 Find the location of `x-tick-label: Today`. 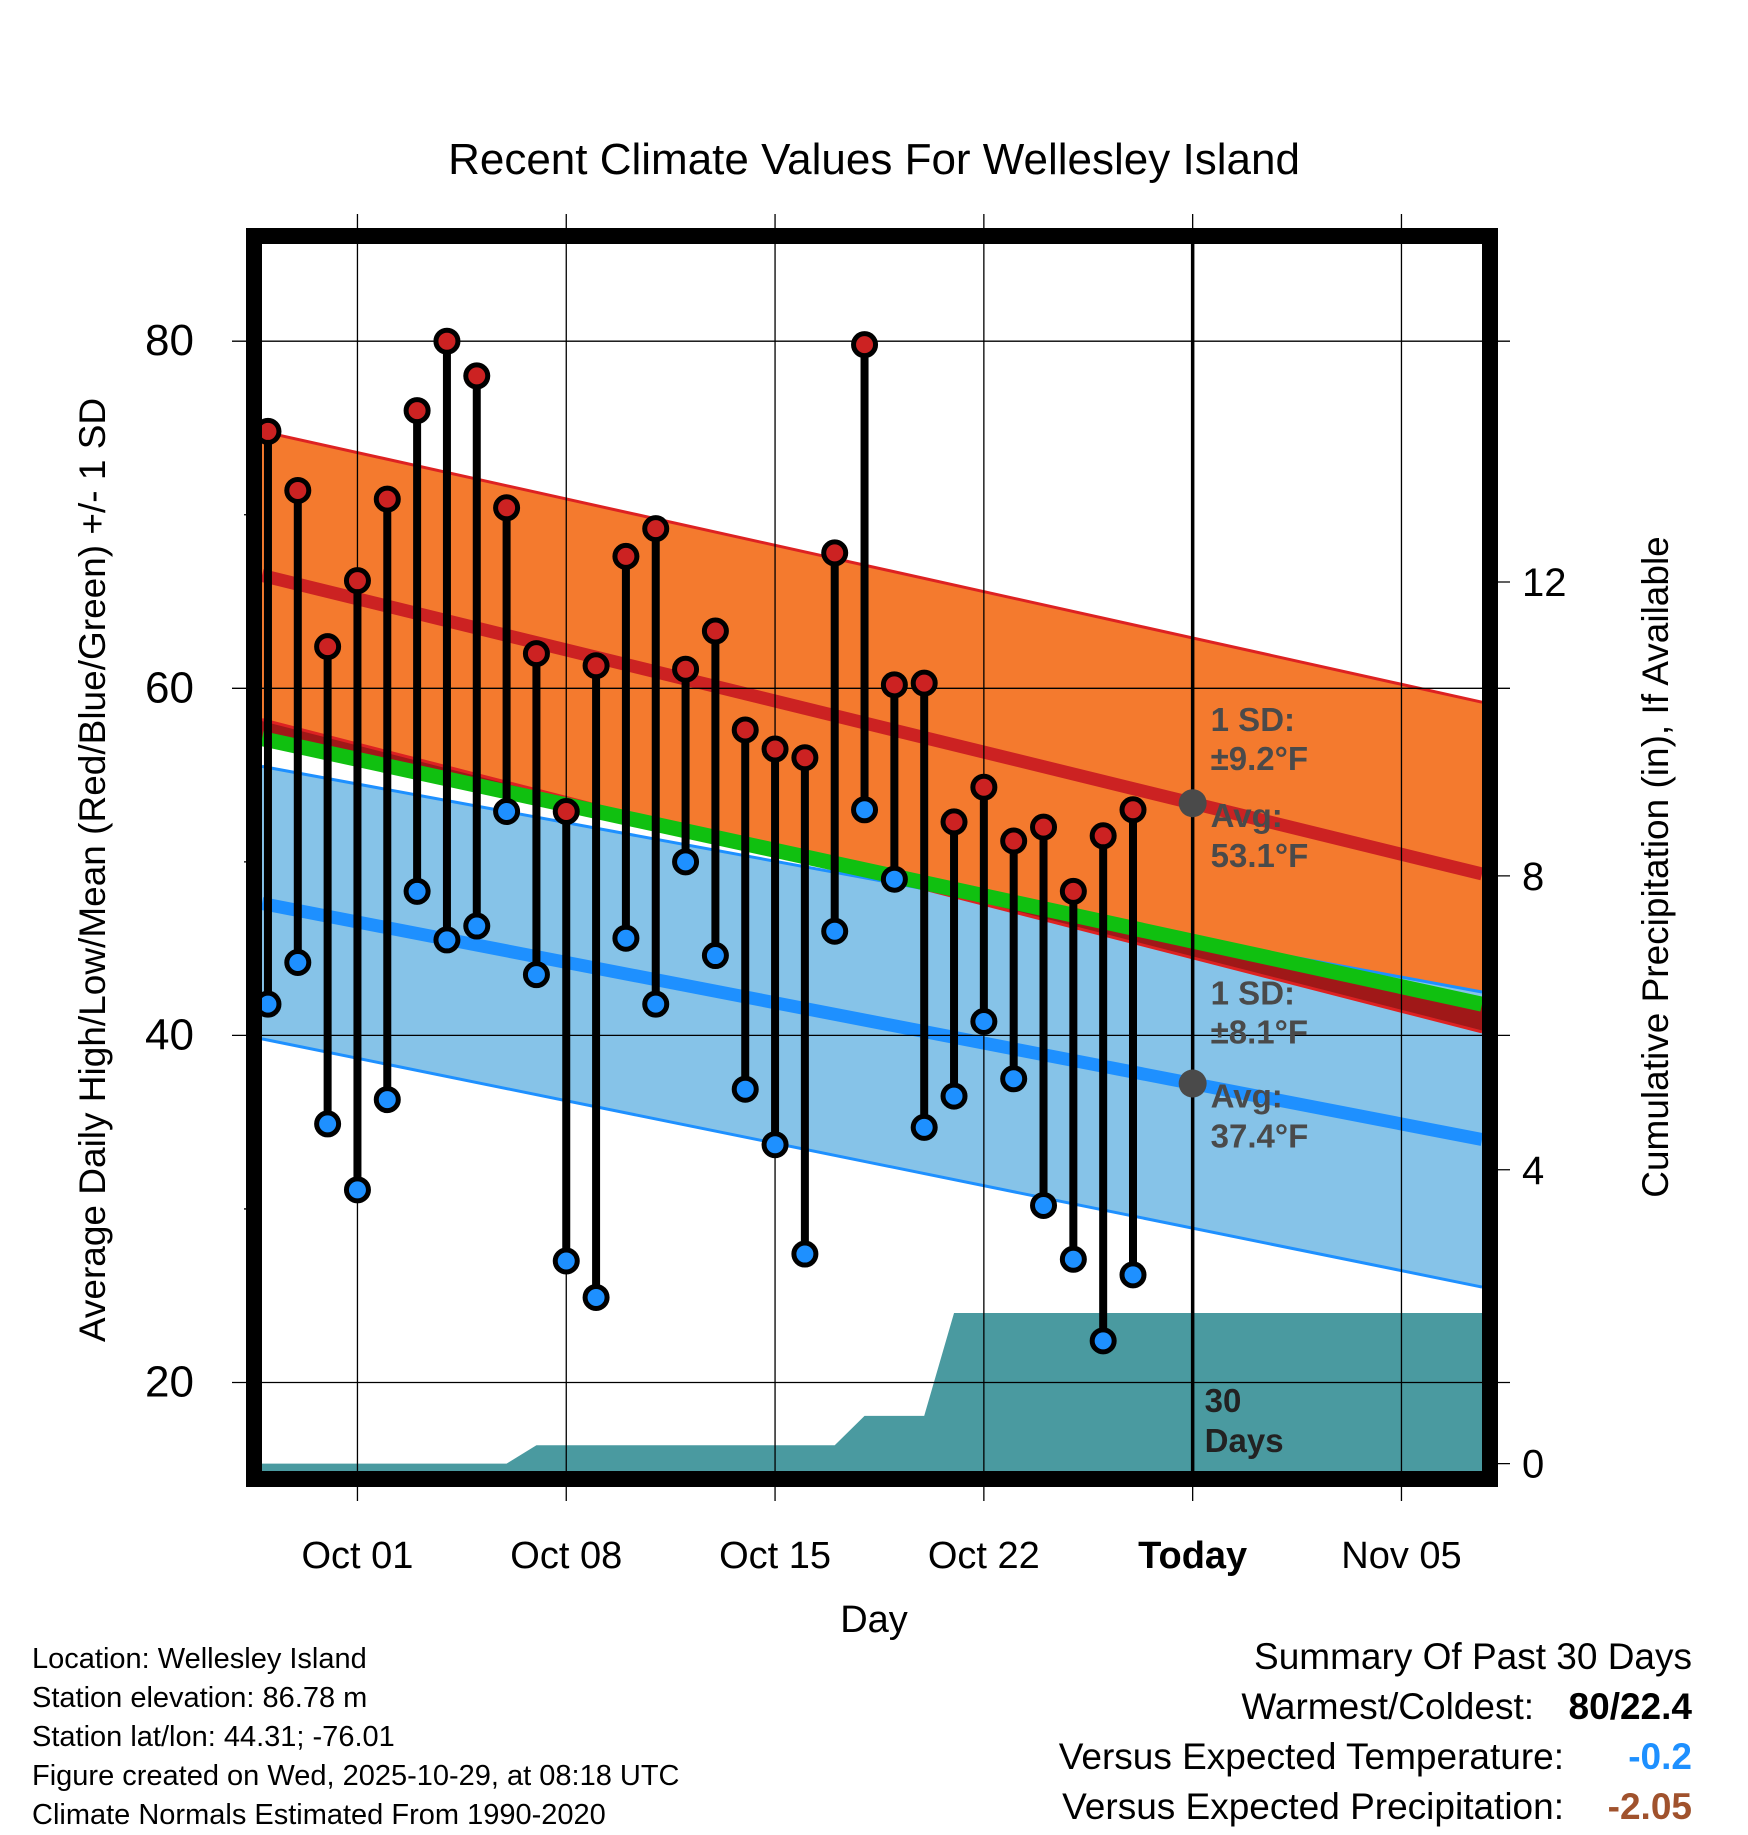

x-tick-label: Today is located at coordinates (1192, 1556).